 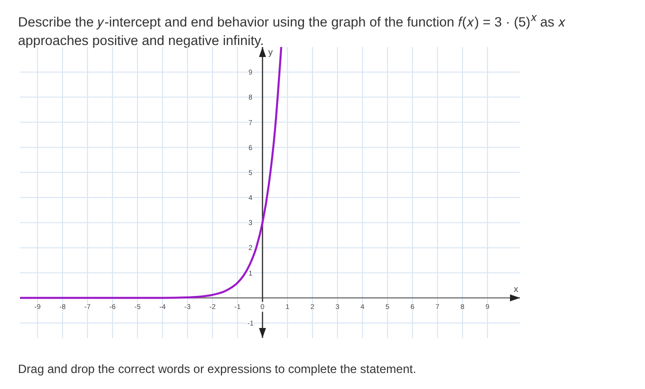 What do you see at coordinates (516, 289) in the screenshot?
I see `x-axis-title: x` at bounding box center [516, 289].